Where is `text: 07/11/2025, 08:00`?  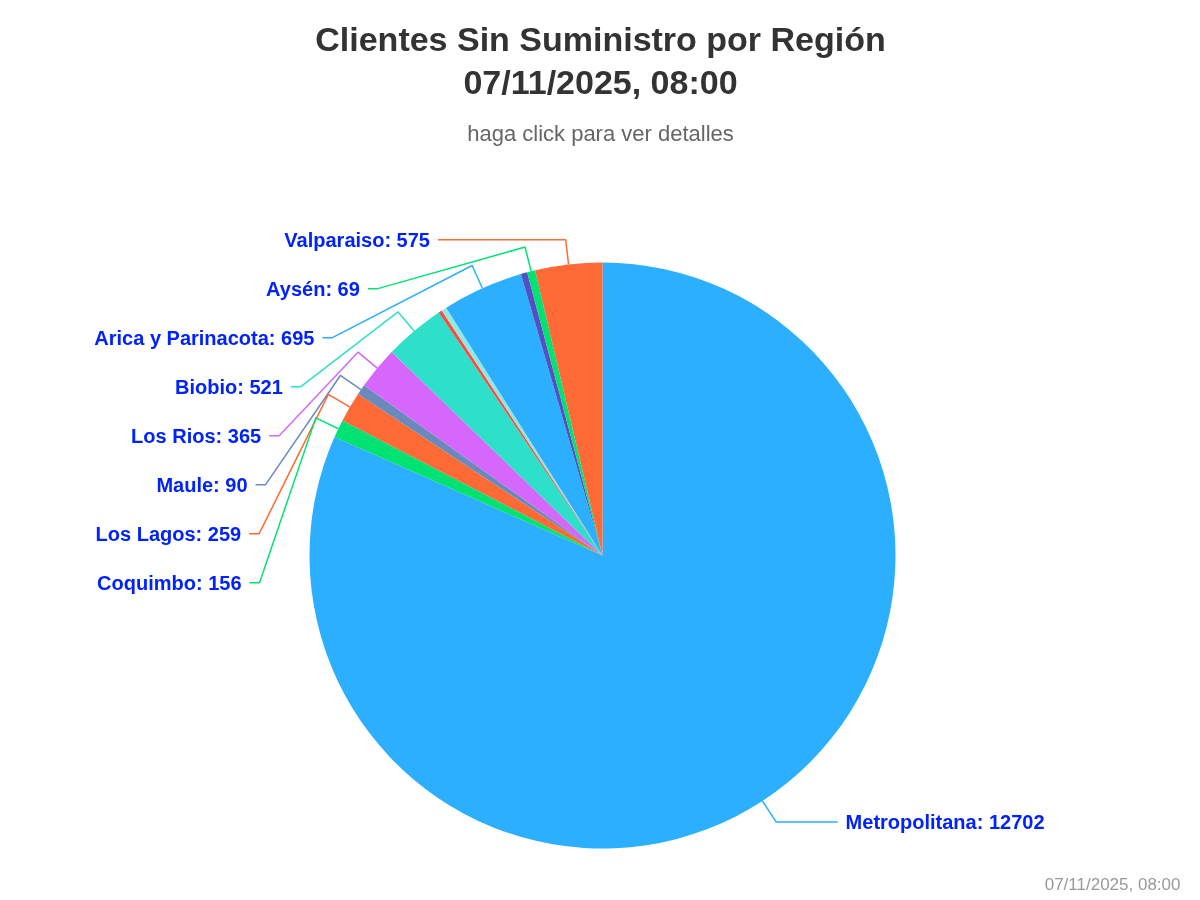
text: 07/11/2025, 08:00 is located at coordinates (1112, 884).